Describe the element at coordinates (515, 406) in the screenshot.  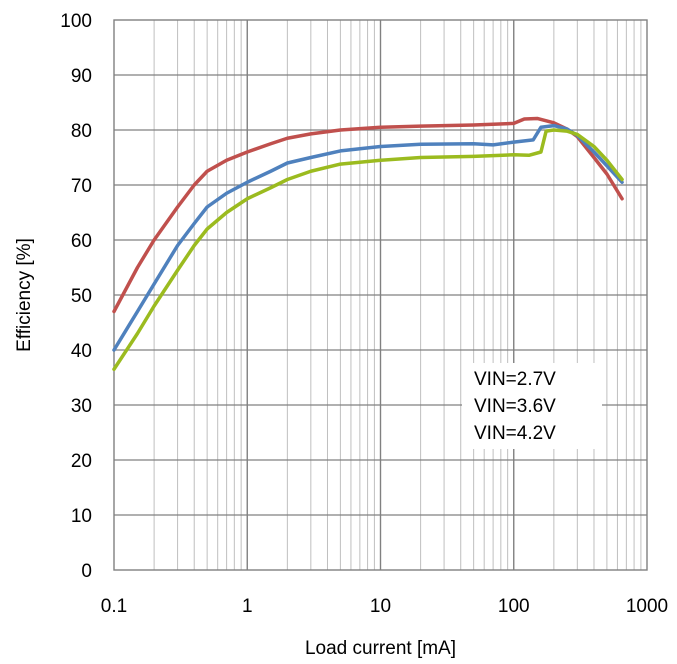
I see `legend-entry-2: VIN=3.6V` at that location.